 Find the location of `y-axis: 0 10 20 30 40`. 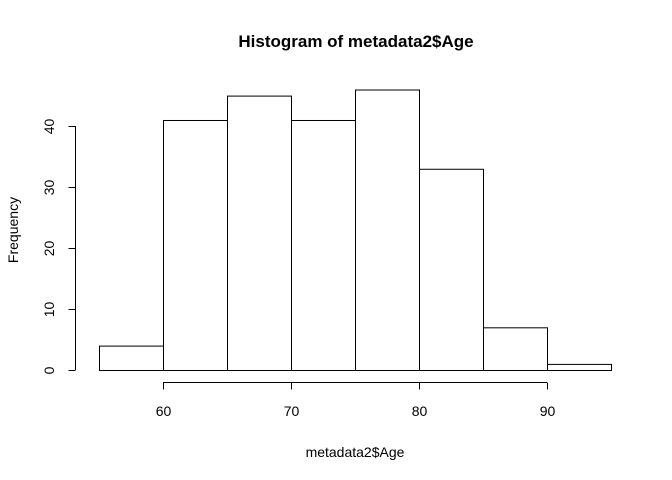

y-axis: 0 10 20 30 40 is located at coordinates (58, 246).